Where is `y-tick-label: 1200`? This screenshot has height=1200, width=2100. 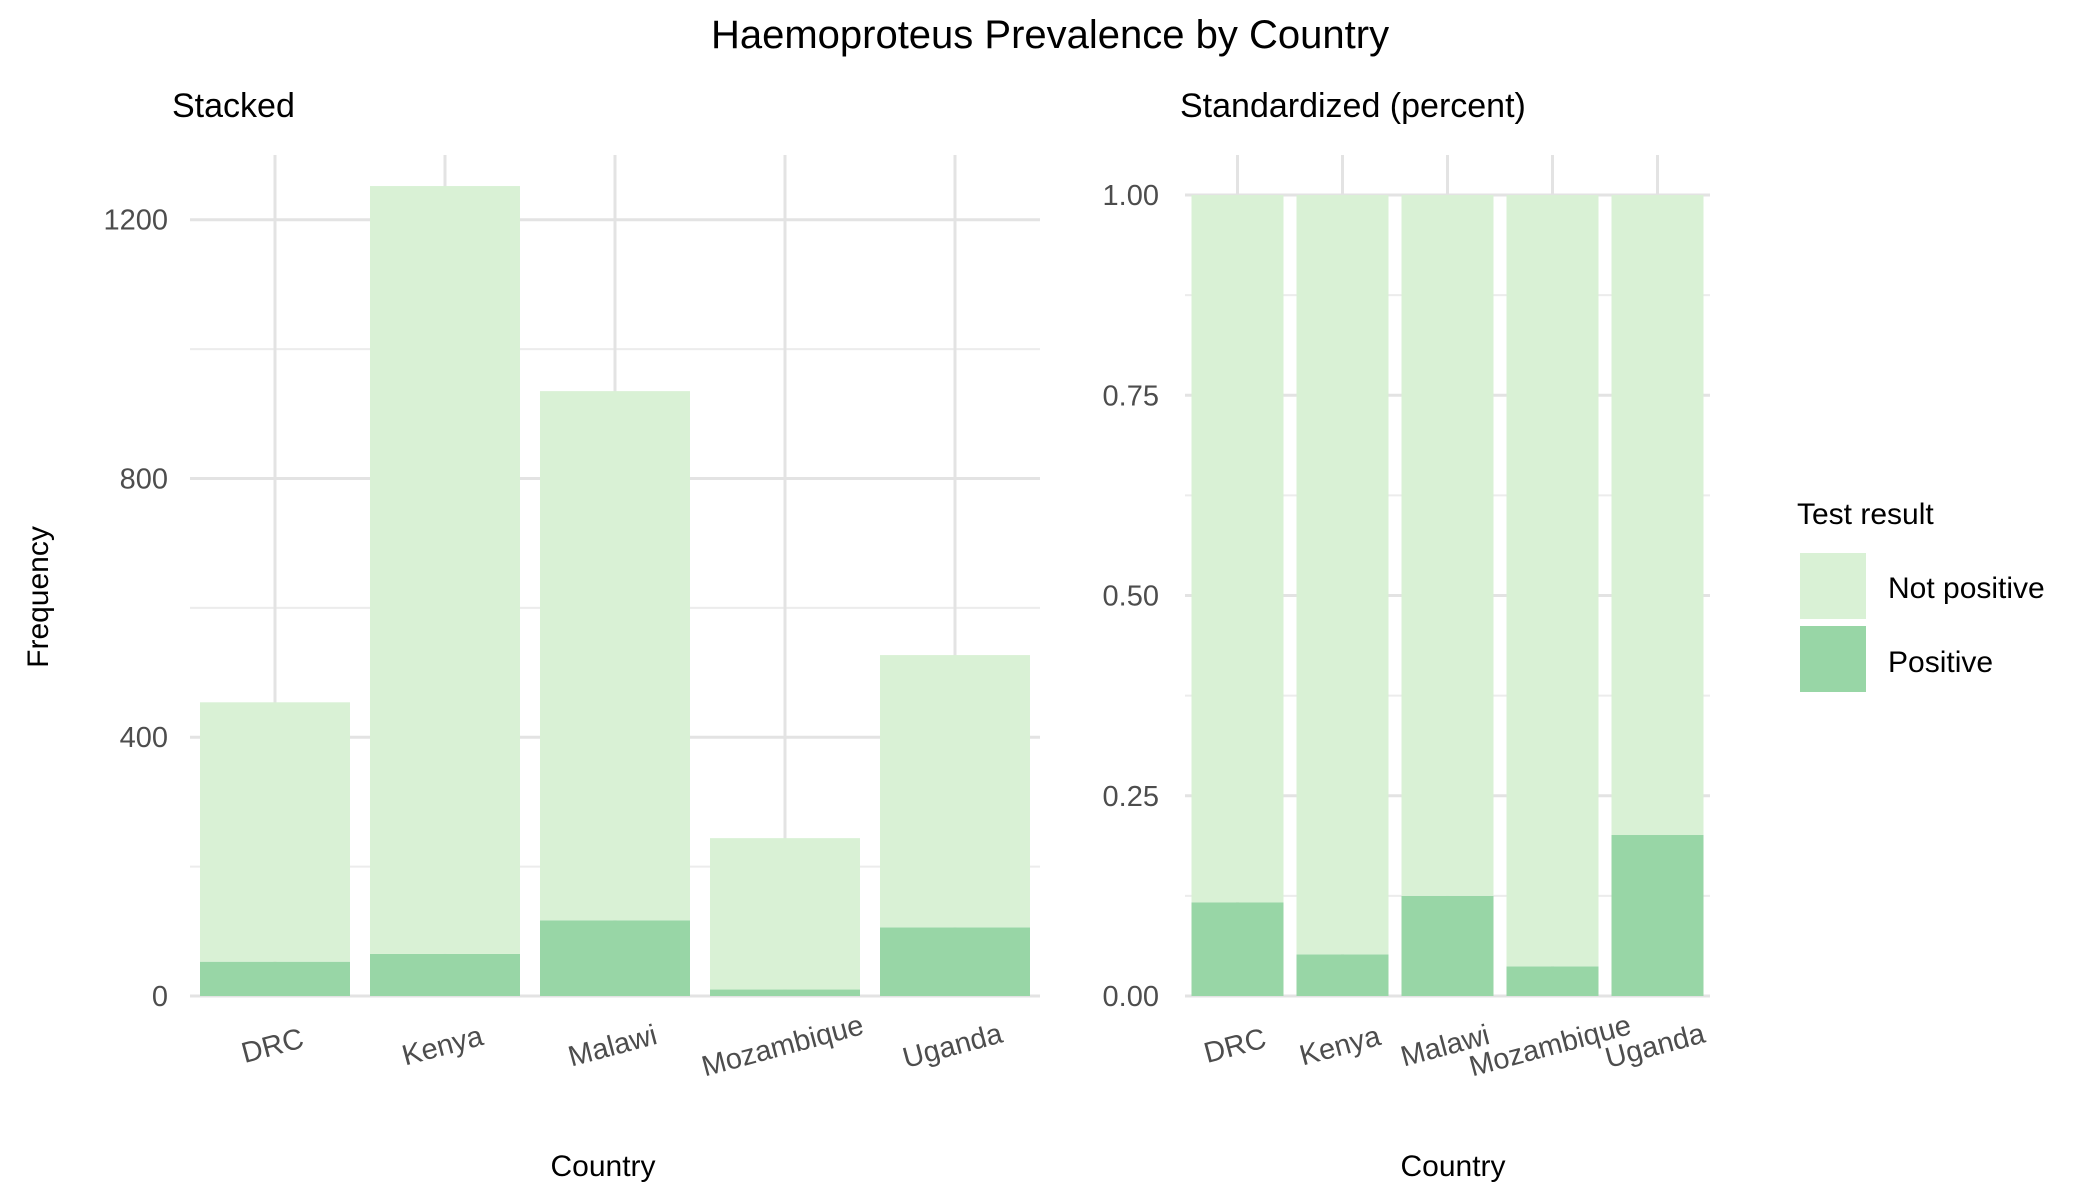 y-tick-label: 1200 is located at coordinates (135, 221).